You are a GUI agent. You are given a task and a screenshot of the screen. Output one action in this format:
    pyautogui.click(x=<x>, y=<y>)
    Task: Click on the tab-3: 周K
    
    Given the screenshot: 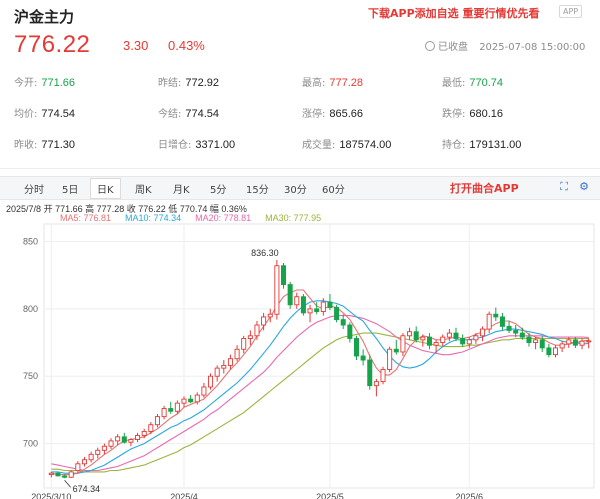 What is the action you would take?
    pyautogui.click(x=143, y=190)
    